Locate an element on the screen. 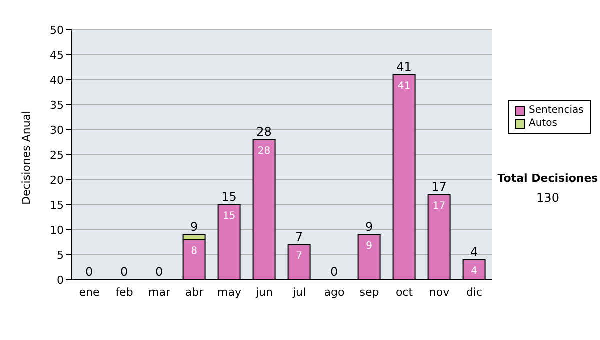 The image size is (600, 340). y-tick-label: 10 is located at coordinates (57, 230).